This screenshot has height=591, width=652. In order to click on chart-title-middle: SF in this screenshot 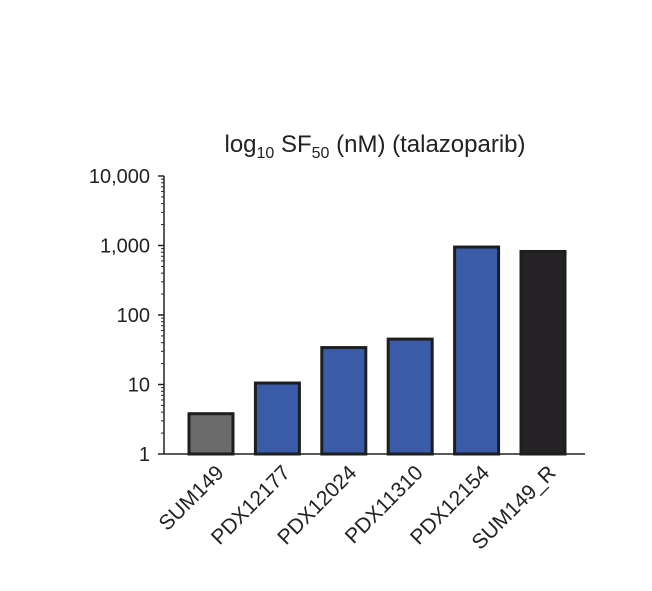, I will do `click(292, 144)`.